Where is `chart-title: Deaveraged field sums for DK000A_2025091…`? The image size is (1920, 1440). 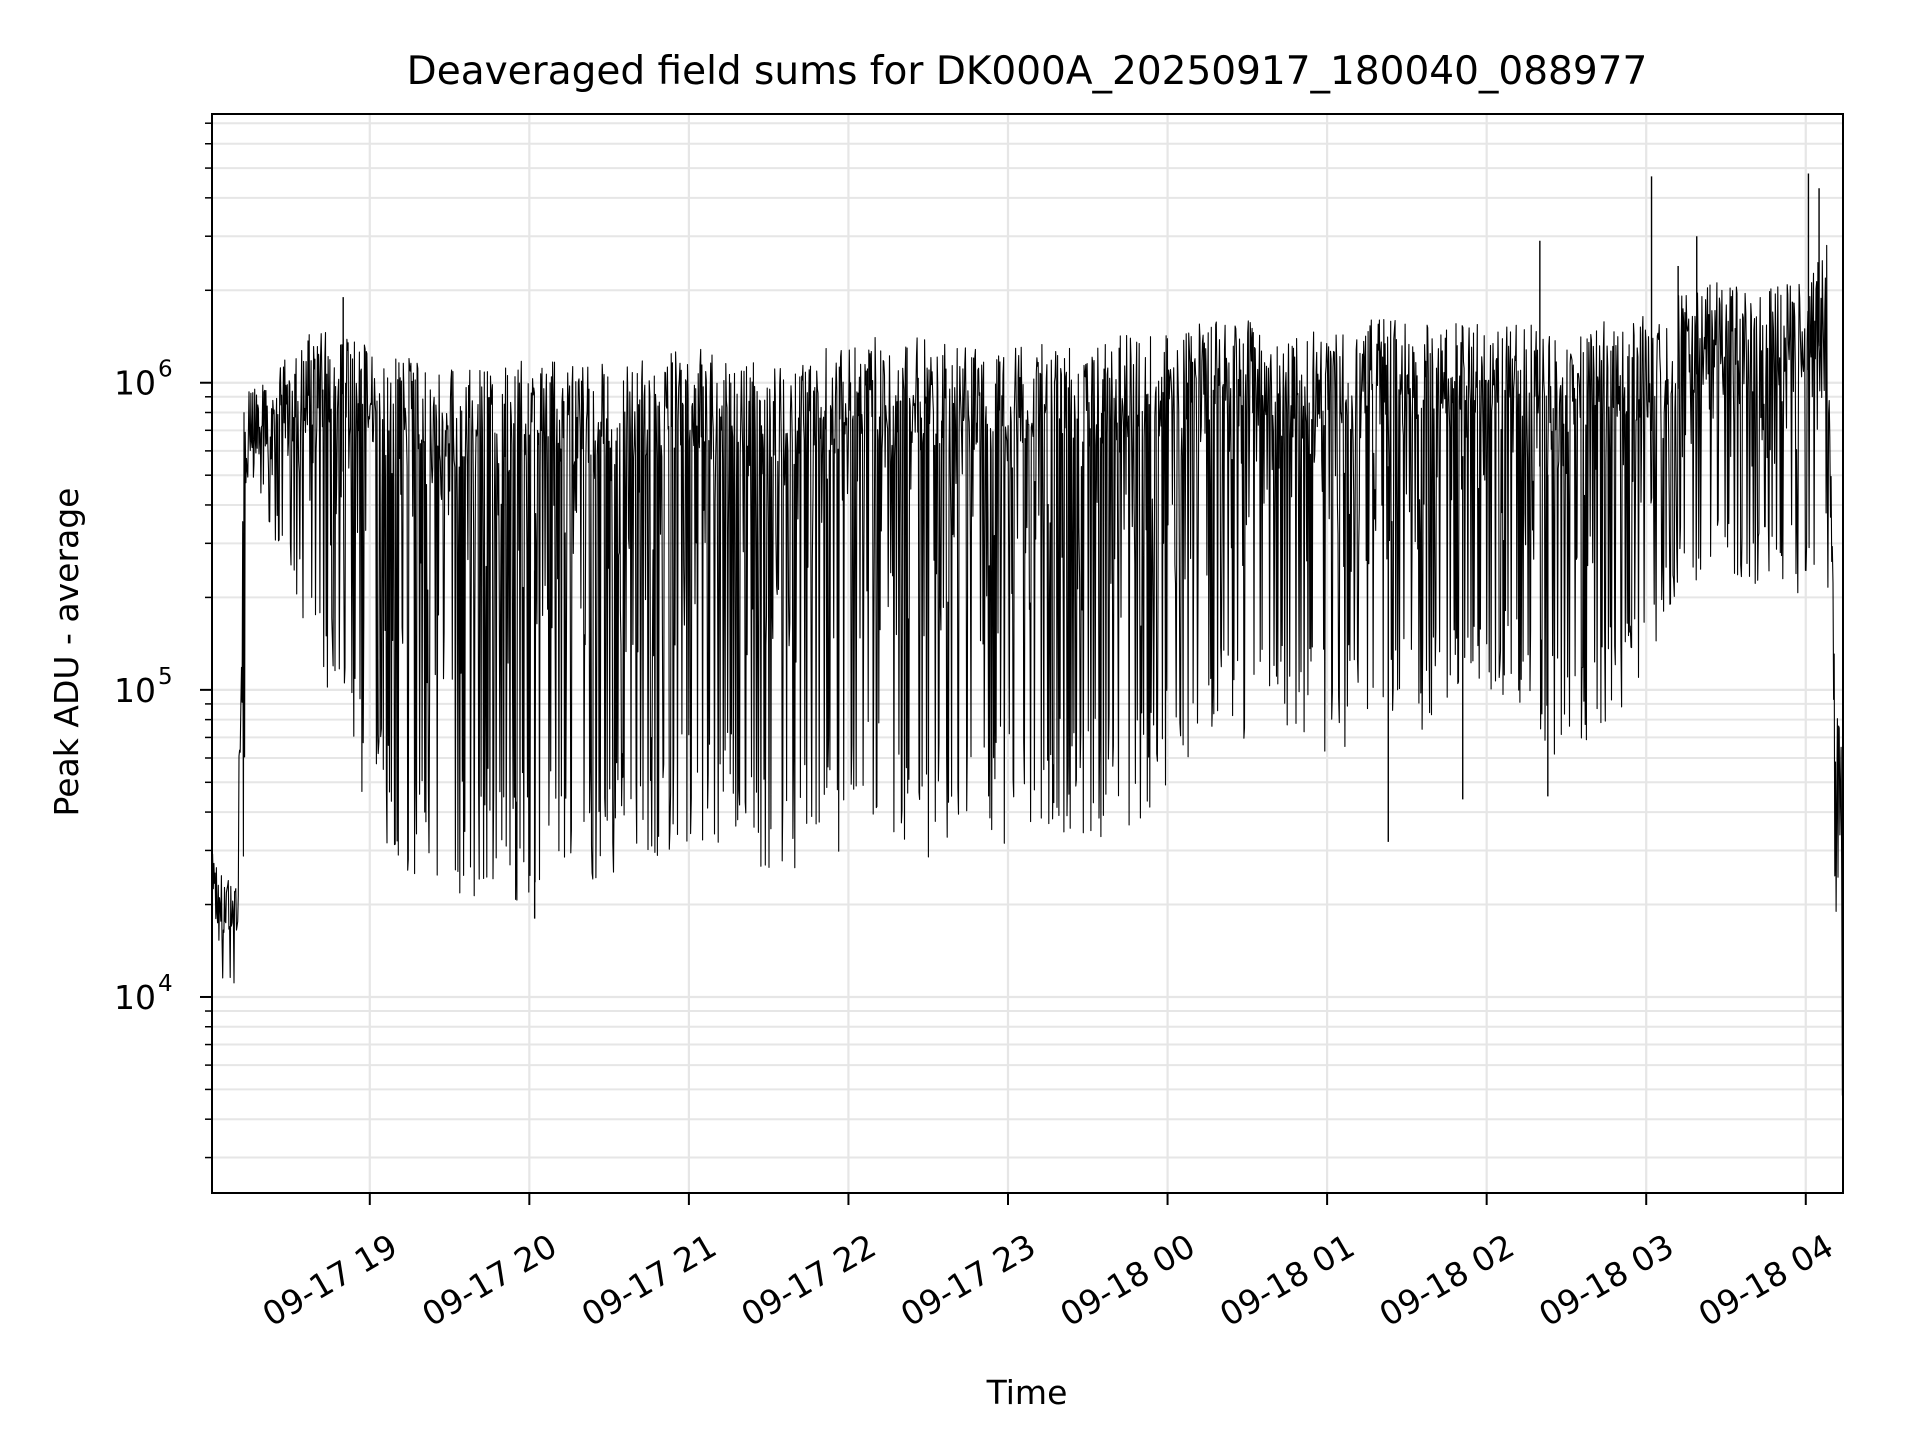 chart-title: Deaveraged field sums for DK000A_2025091… is located at coordinates (1027, 71).